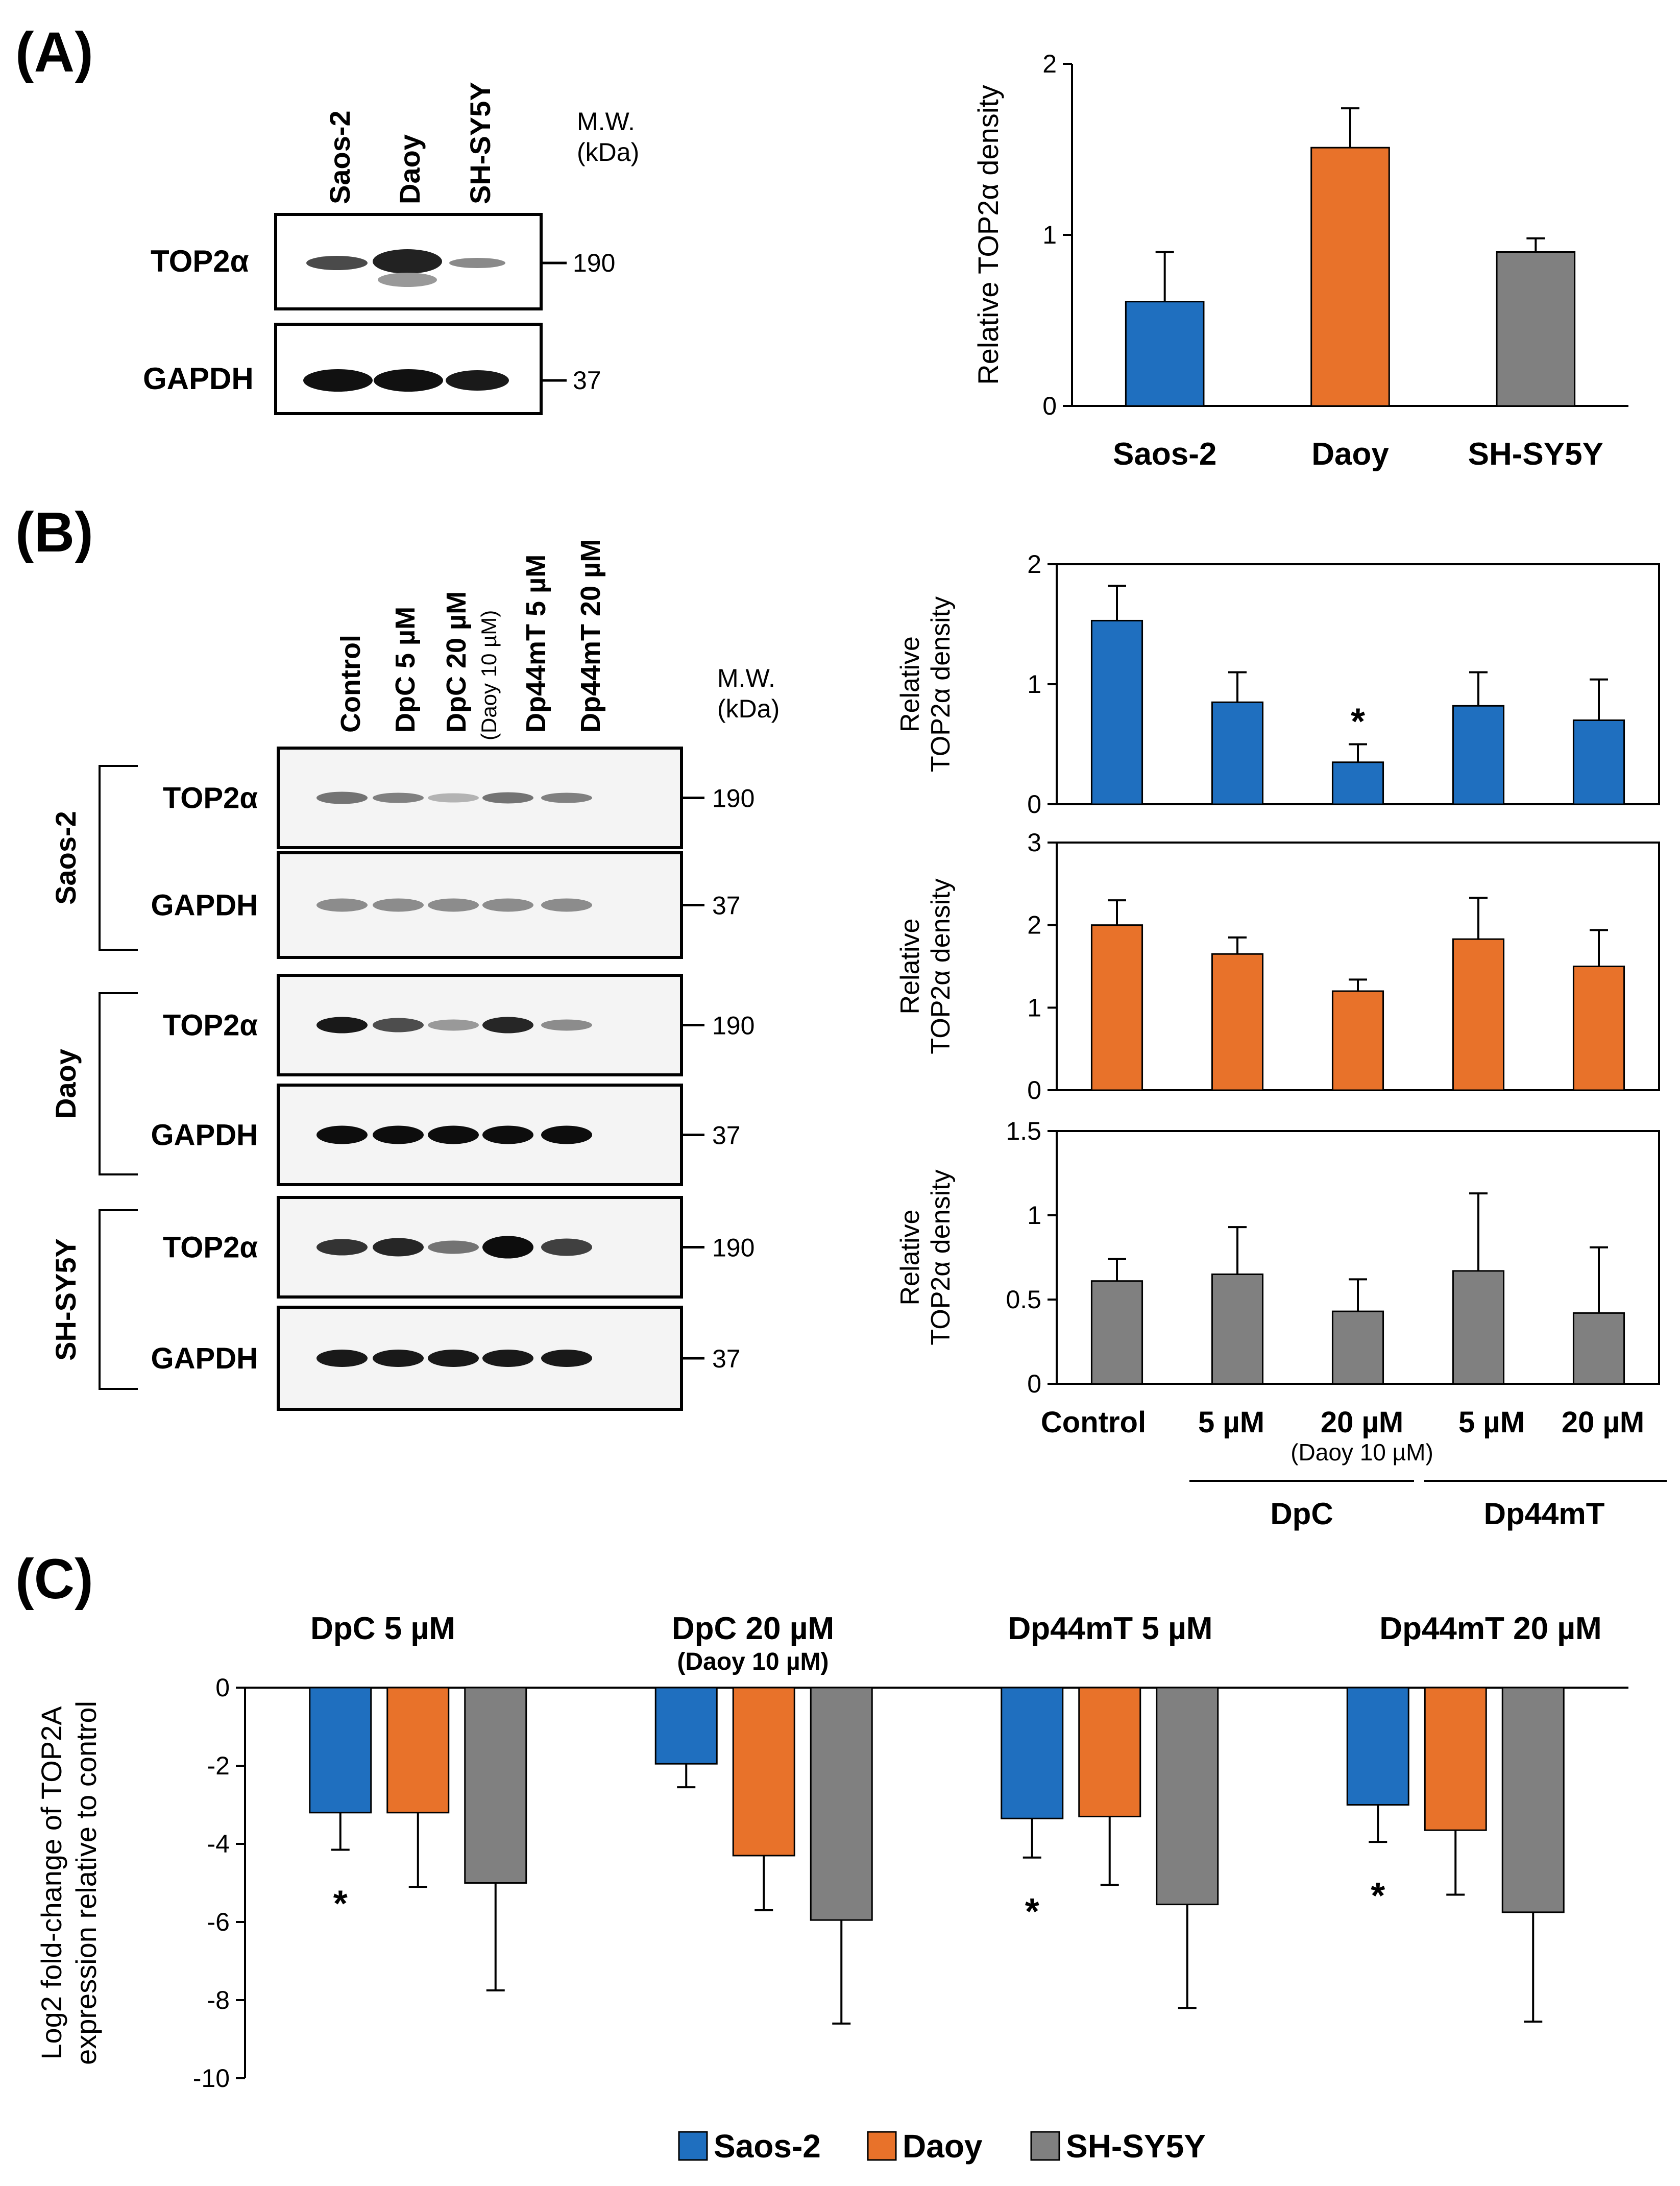  What do you see at coordinates (587, 380) in the screenshot?
I see `blot-a-gapdh-mw: 37` at bounding box center [587, 380].